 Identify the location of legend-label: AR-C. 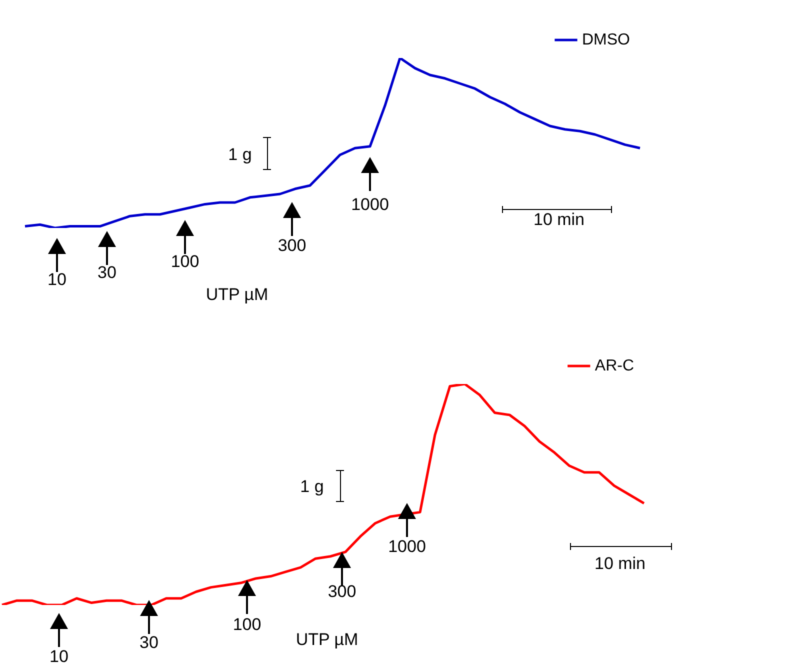
(614, 365).